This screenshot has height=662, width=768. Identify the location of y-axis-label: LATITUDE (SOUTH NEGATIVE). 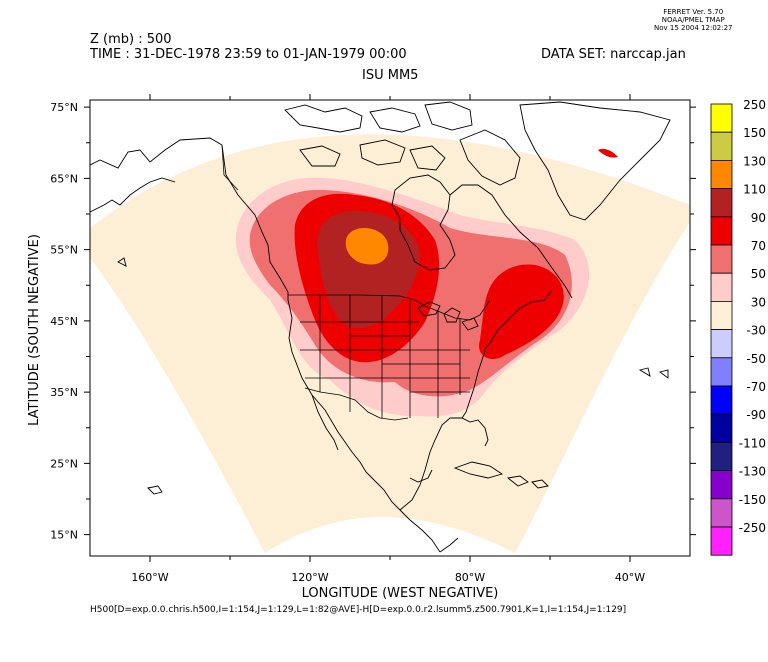
(34, 330).